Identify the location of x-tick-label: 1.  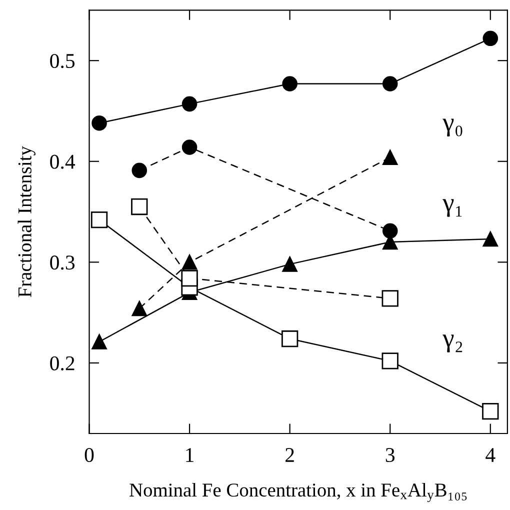
(190, 455).